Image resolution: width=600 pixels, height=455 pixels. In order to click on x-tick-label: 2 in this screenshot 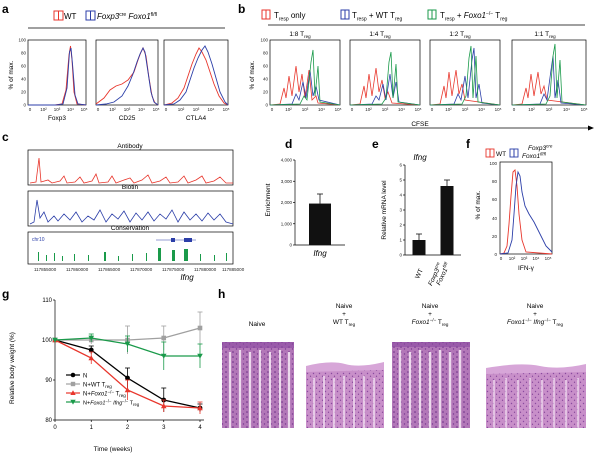, I will do `click(128, 428)`.